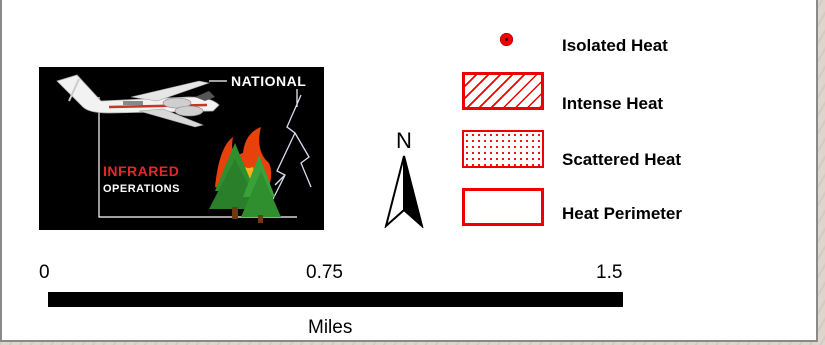  What do you see at coordinates (324, 272) in the screenshot?
I see `scale-tick-middle: 0.75` at bounding box center [324, 272].